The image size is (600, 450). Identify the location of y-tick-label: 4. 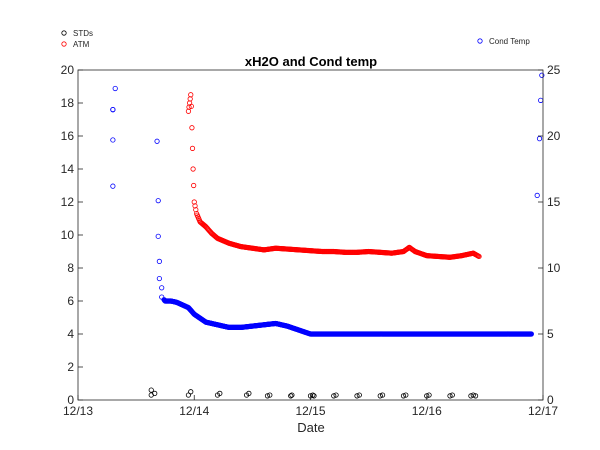
(70, 334).